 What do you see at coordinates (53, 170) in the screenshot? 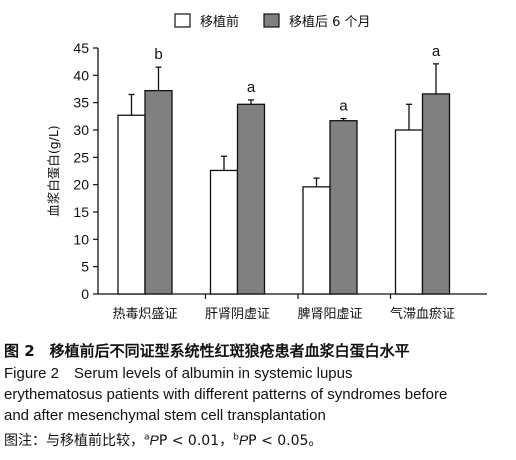
I see `y-axis-title: 血浆白蛋白(g/L)` at bounding box center [53, 170].